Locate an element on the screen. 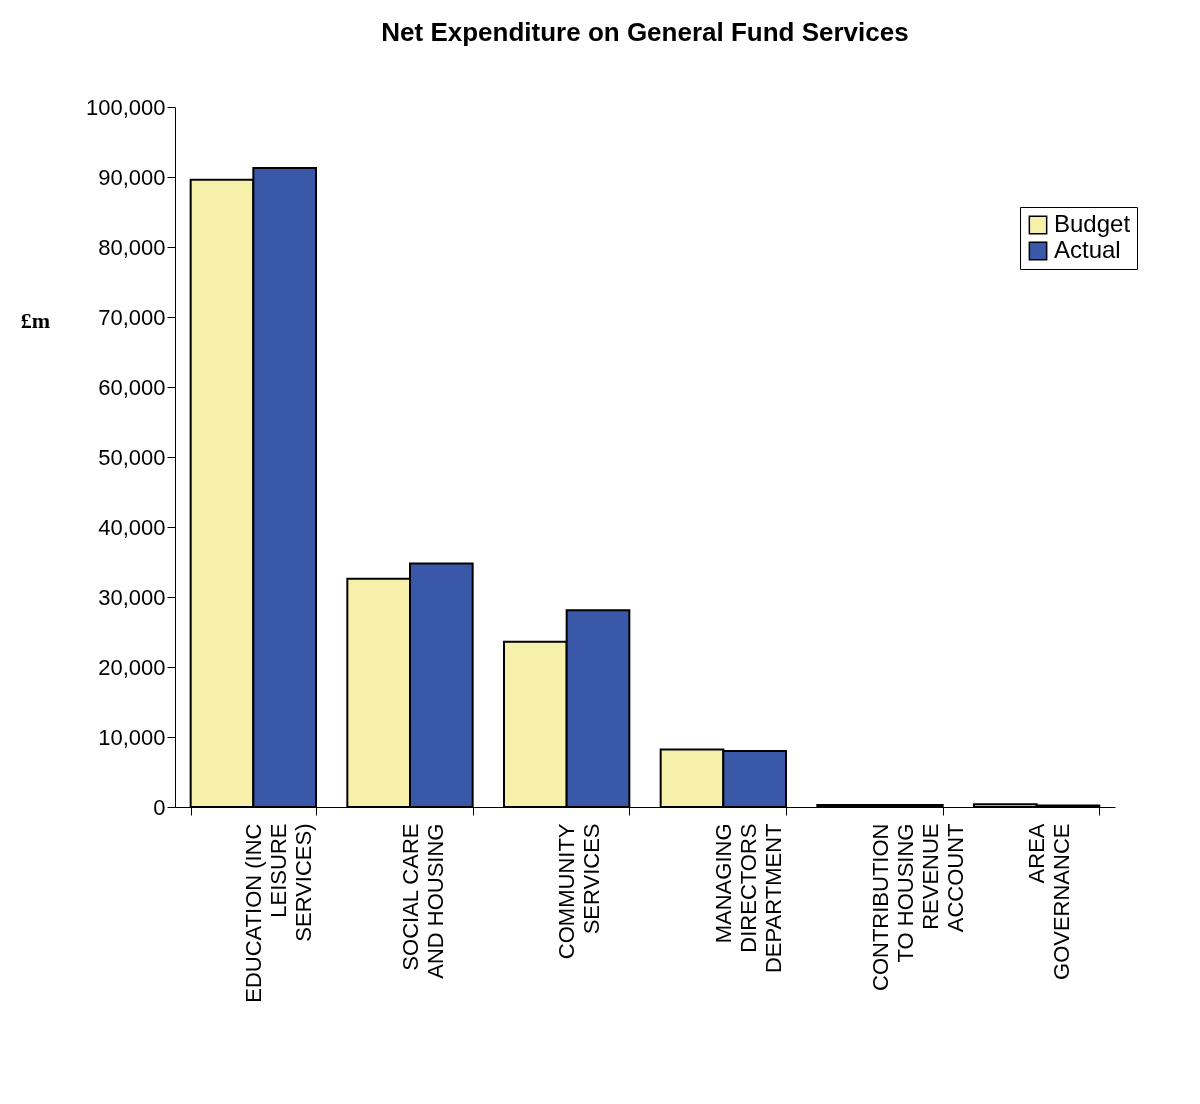 Image resolution: width=1200 pixels, height=1104 pixels. y-tick-label: 30,000 is located at coordinates (132, 597).